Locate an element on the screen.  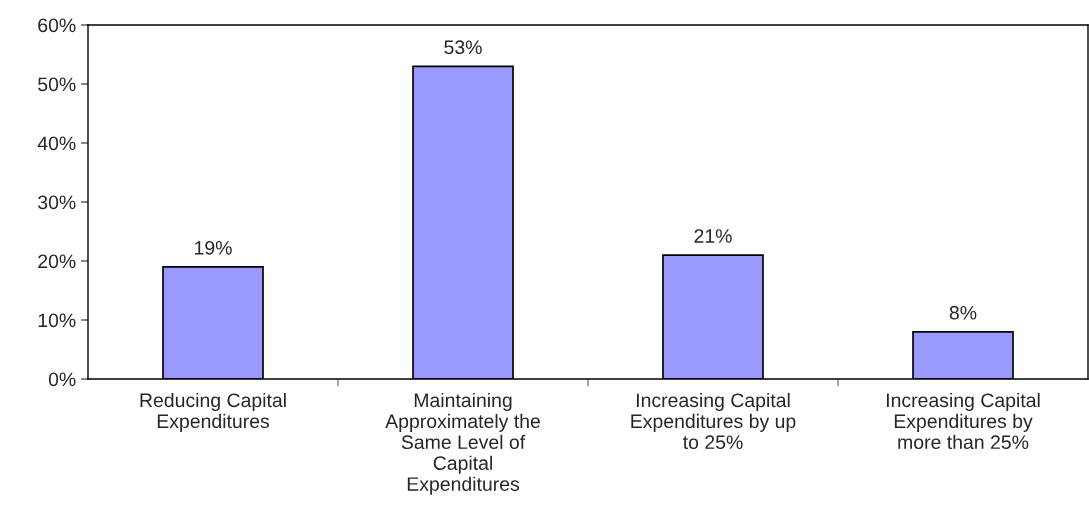
x-tick-label: Maintaining Approximately the Same Level of Capital Expenditures is located at coordinates (462, 443).